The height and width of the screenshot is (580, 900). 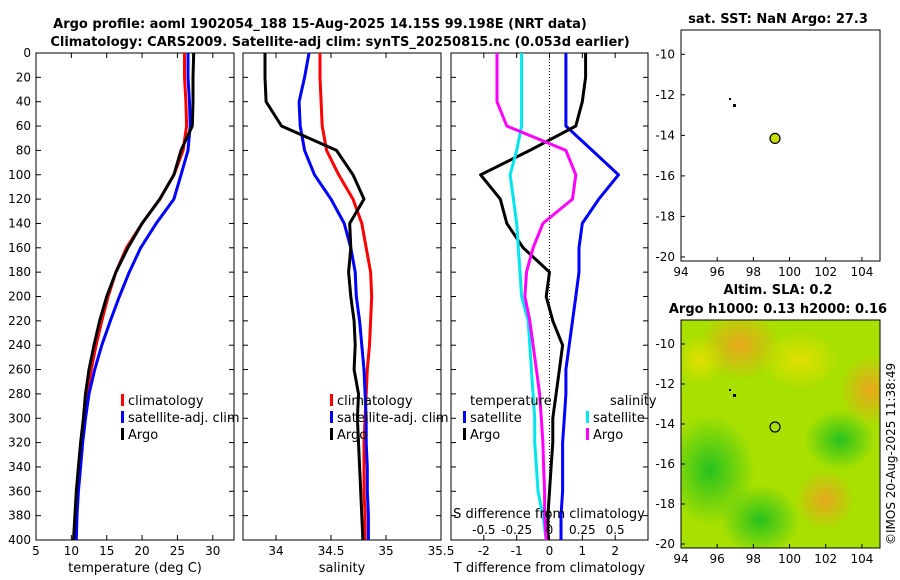 What do you see at coordinates (346, 296) in the screenshot?
I see `series-climatology` at bounding box center [346, 296].